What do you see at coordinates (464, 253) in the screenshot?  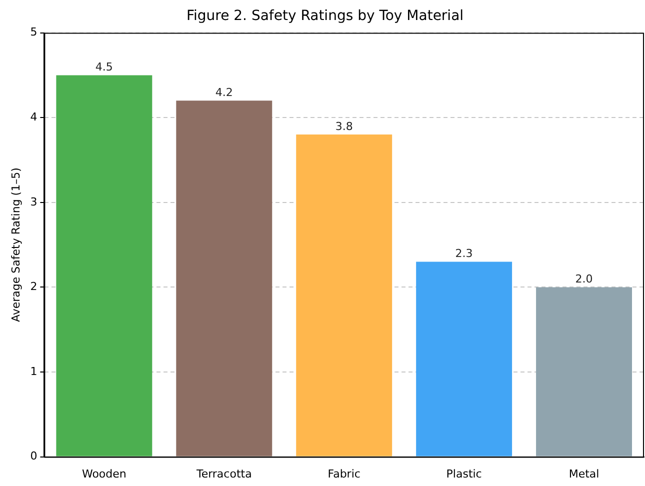 I see `data-label: 2.3` at bounding box center [464, 253].